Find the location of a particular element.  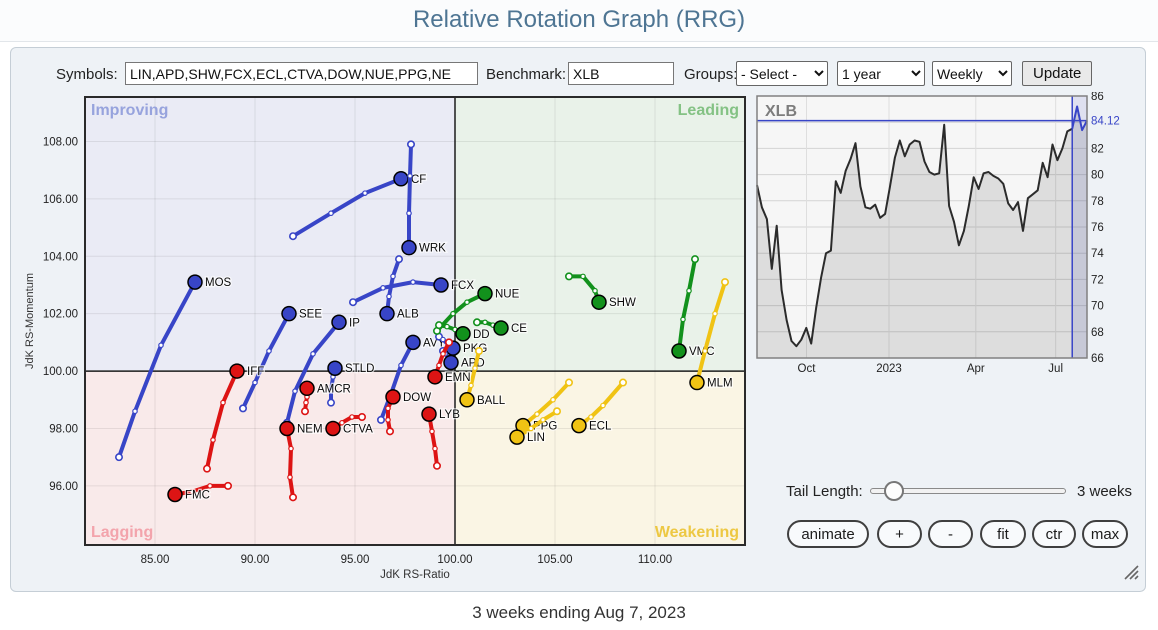

rrg-symbol-LYB is located at coordinates (429, 414).